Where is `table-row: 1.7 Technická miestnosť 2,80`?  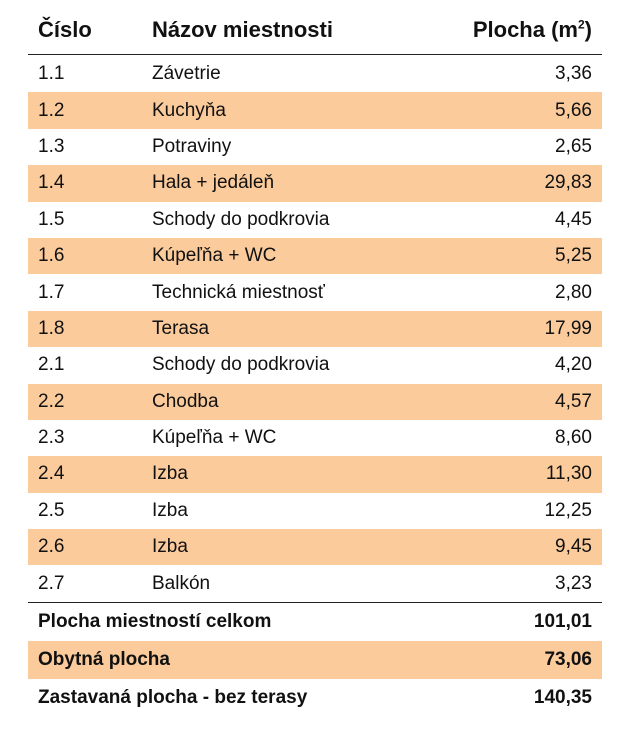 table-row: 1.7 Technická miestnosť 2,80 is located at coordinates (315, 292).